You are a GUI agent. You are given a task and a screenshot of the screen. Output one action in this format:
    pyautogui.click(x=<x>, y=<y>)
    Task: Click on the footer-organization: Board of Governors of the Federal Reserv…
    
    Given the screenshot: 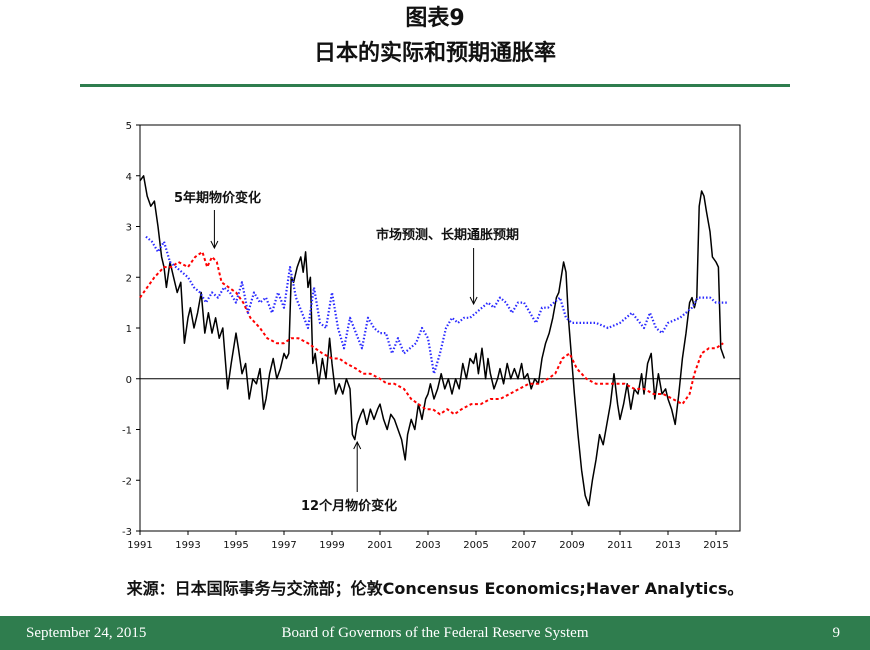 What is the action you would take?
    pyautogui.click(x=435, y=633)
    